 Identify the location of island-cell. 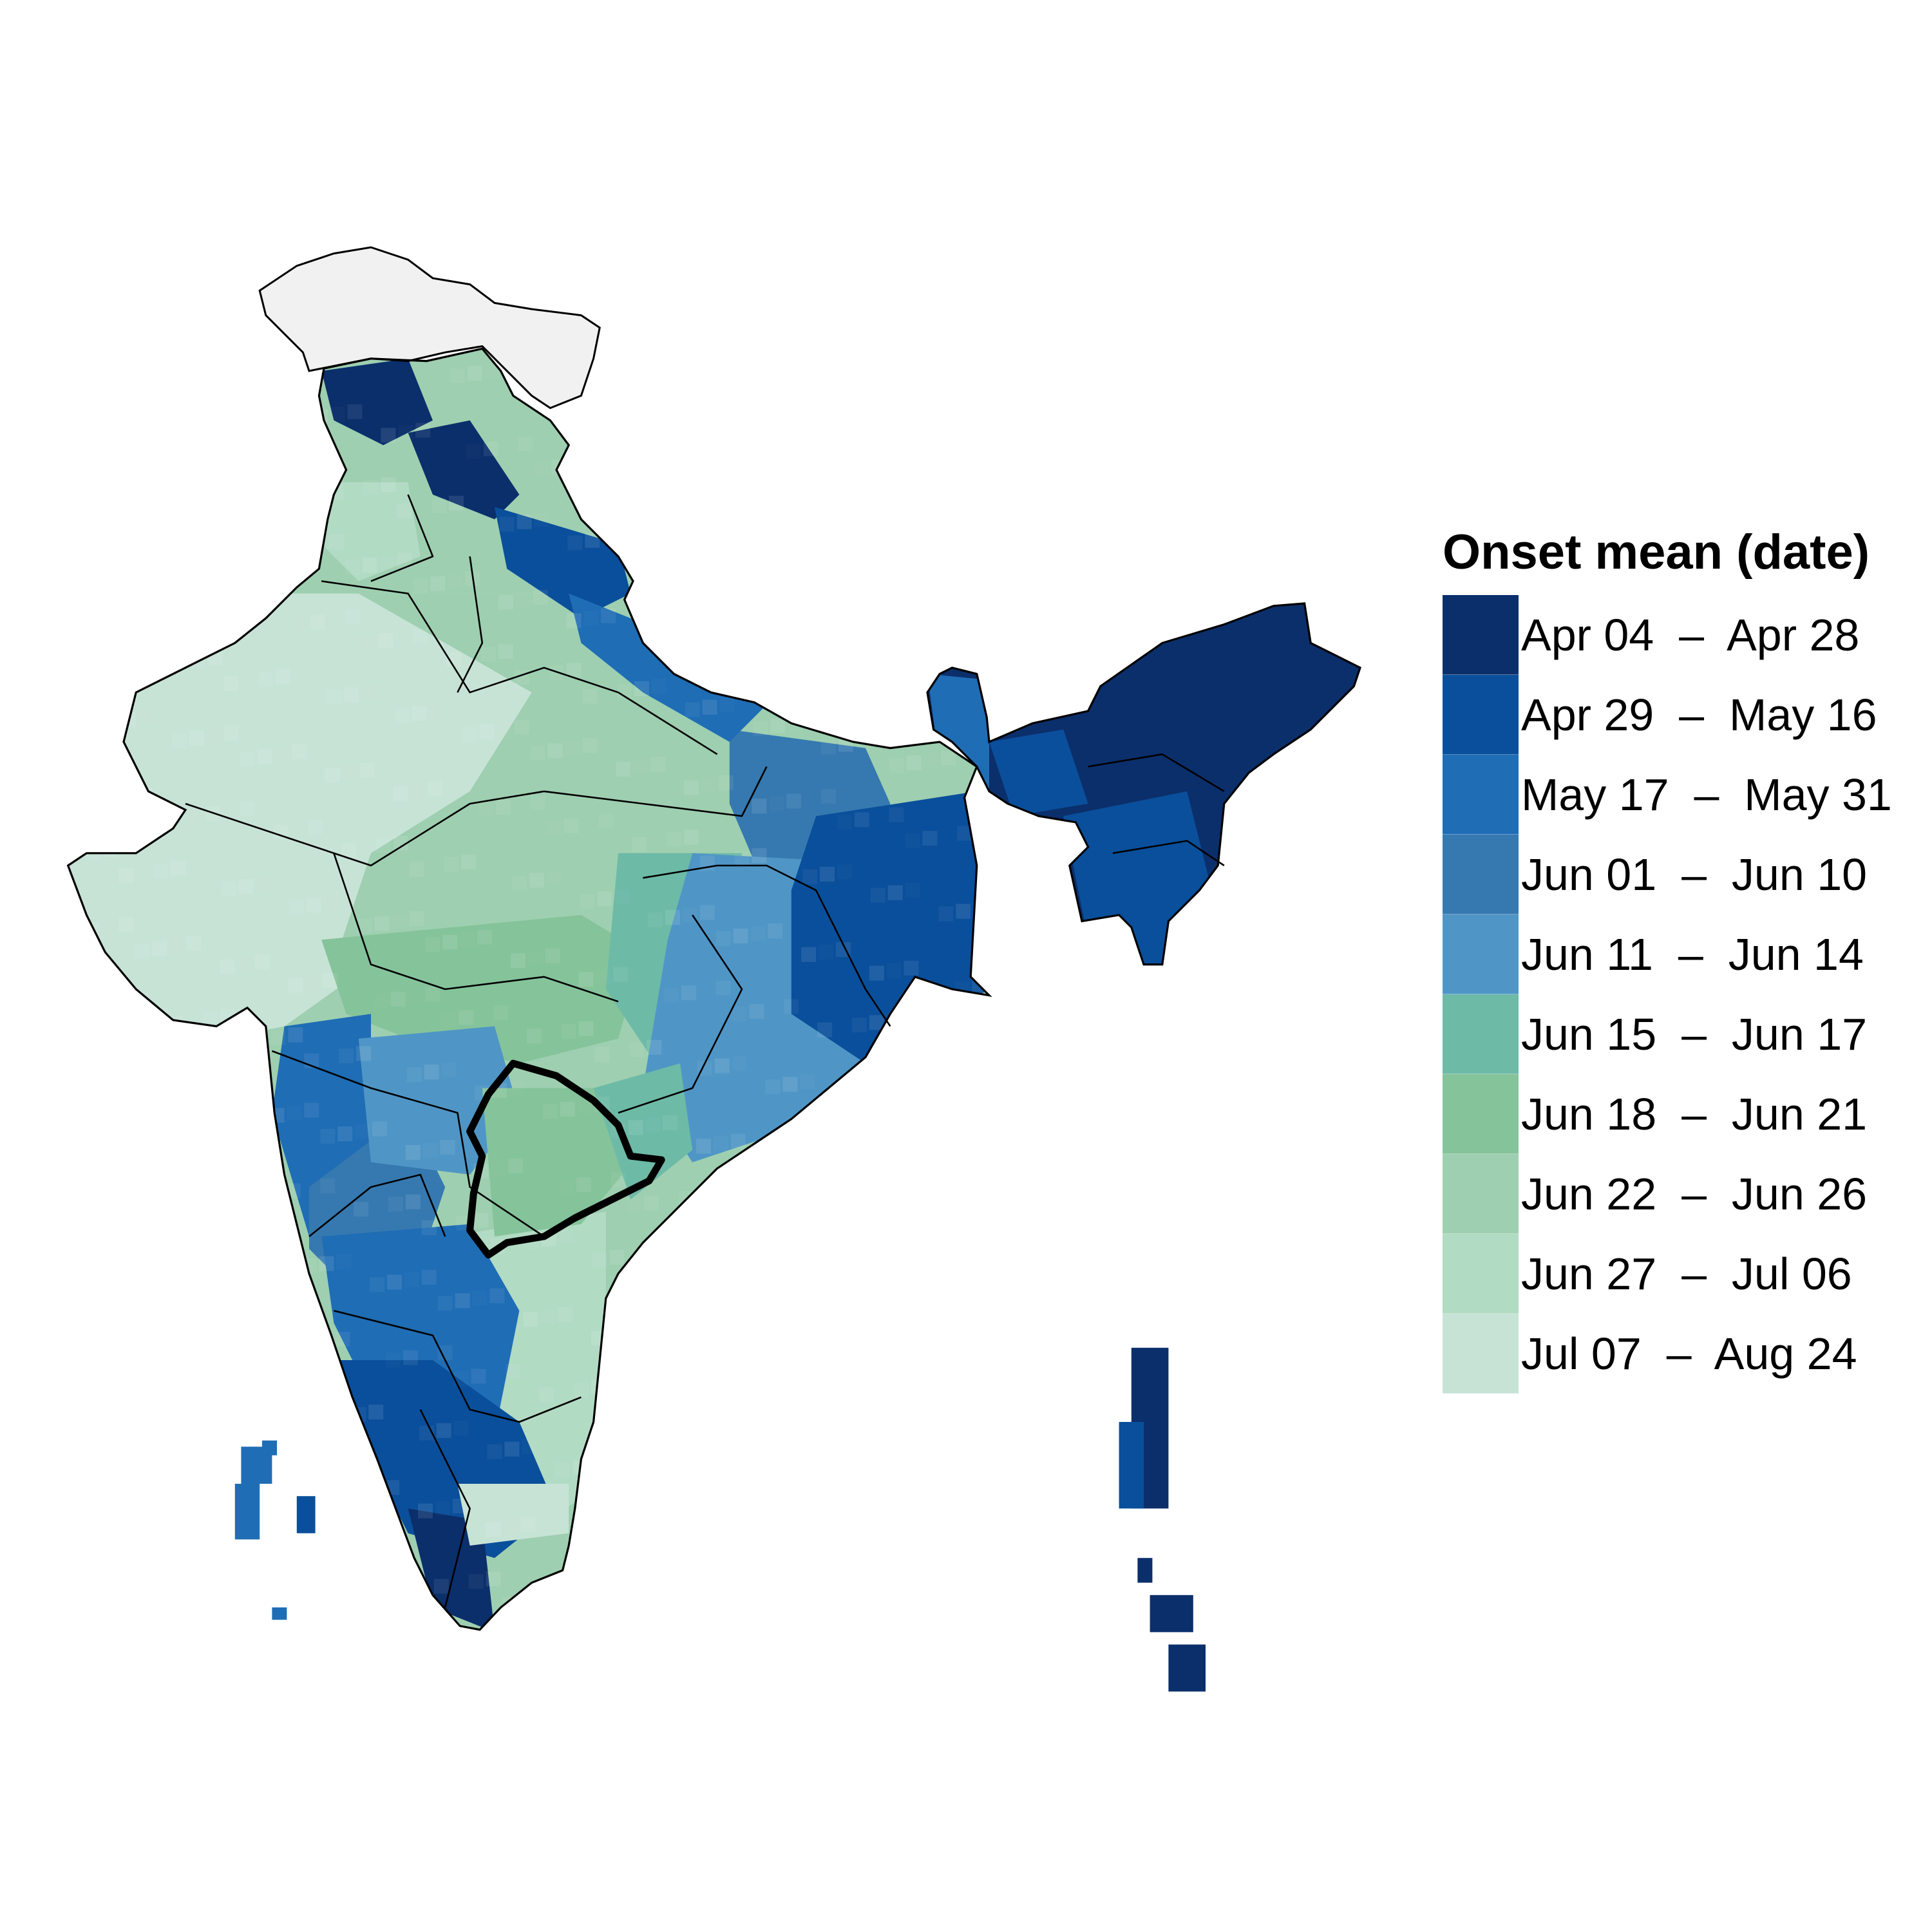
(1131, 1465).